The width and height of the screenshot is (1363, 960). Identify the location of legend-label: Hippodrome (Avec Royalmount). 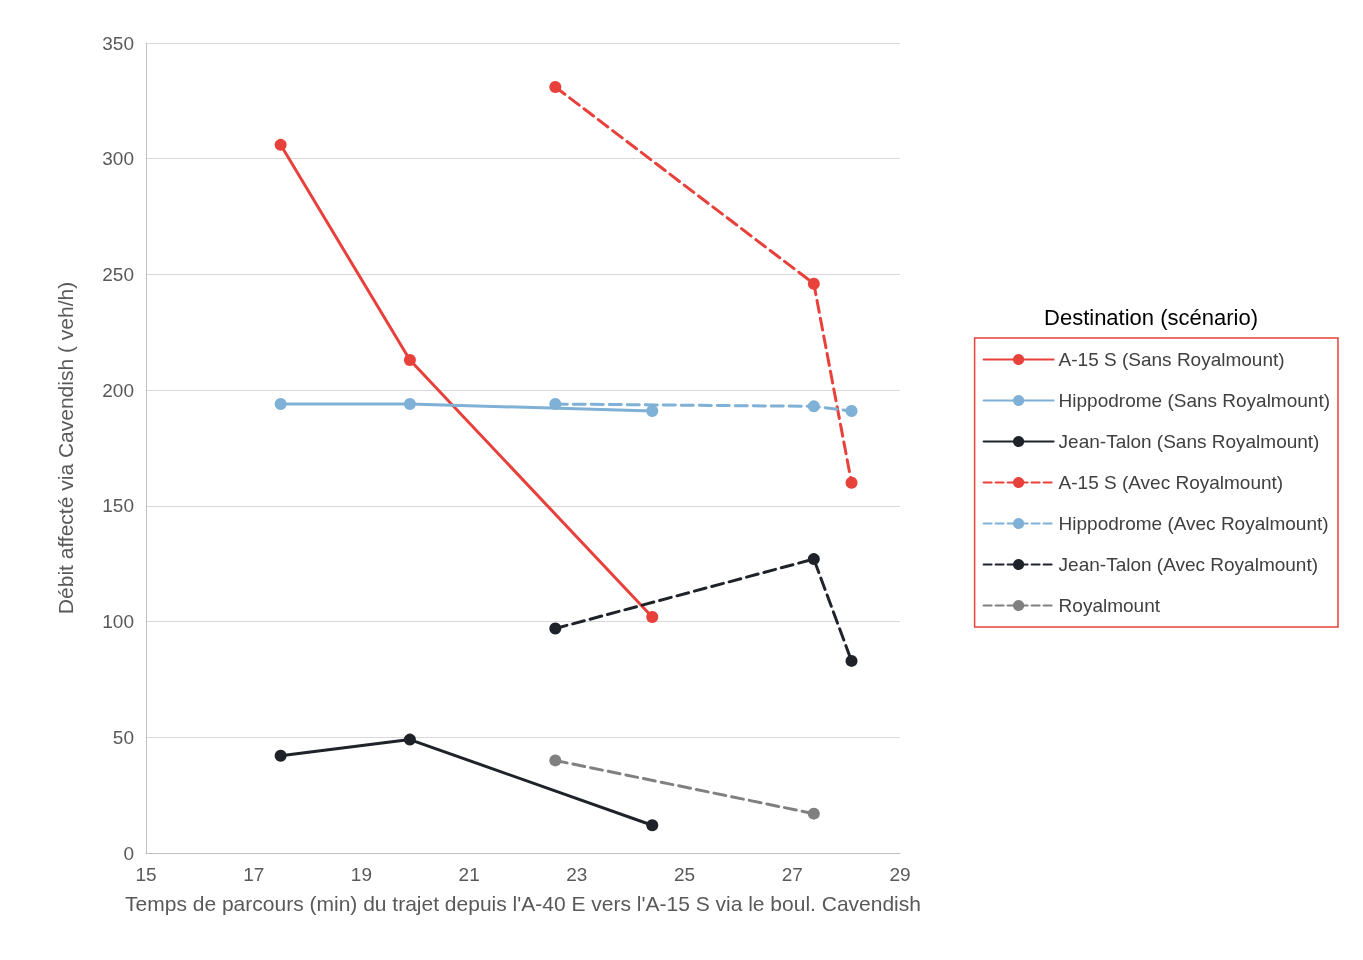
(1193, 523).